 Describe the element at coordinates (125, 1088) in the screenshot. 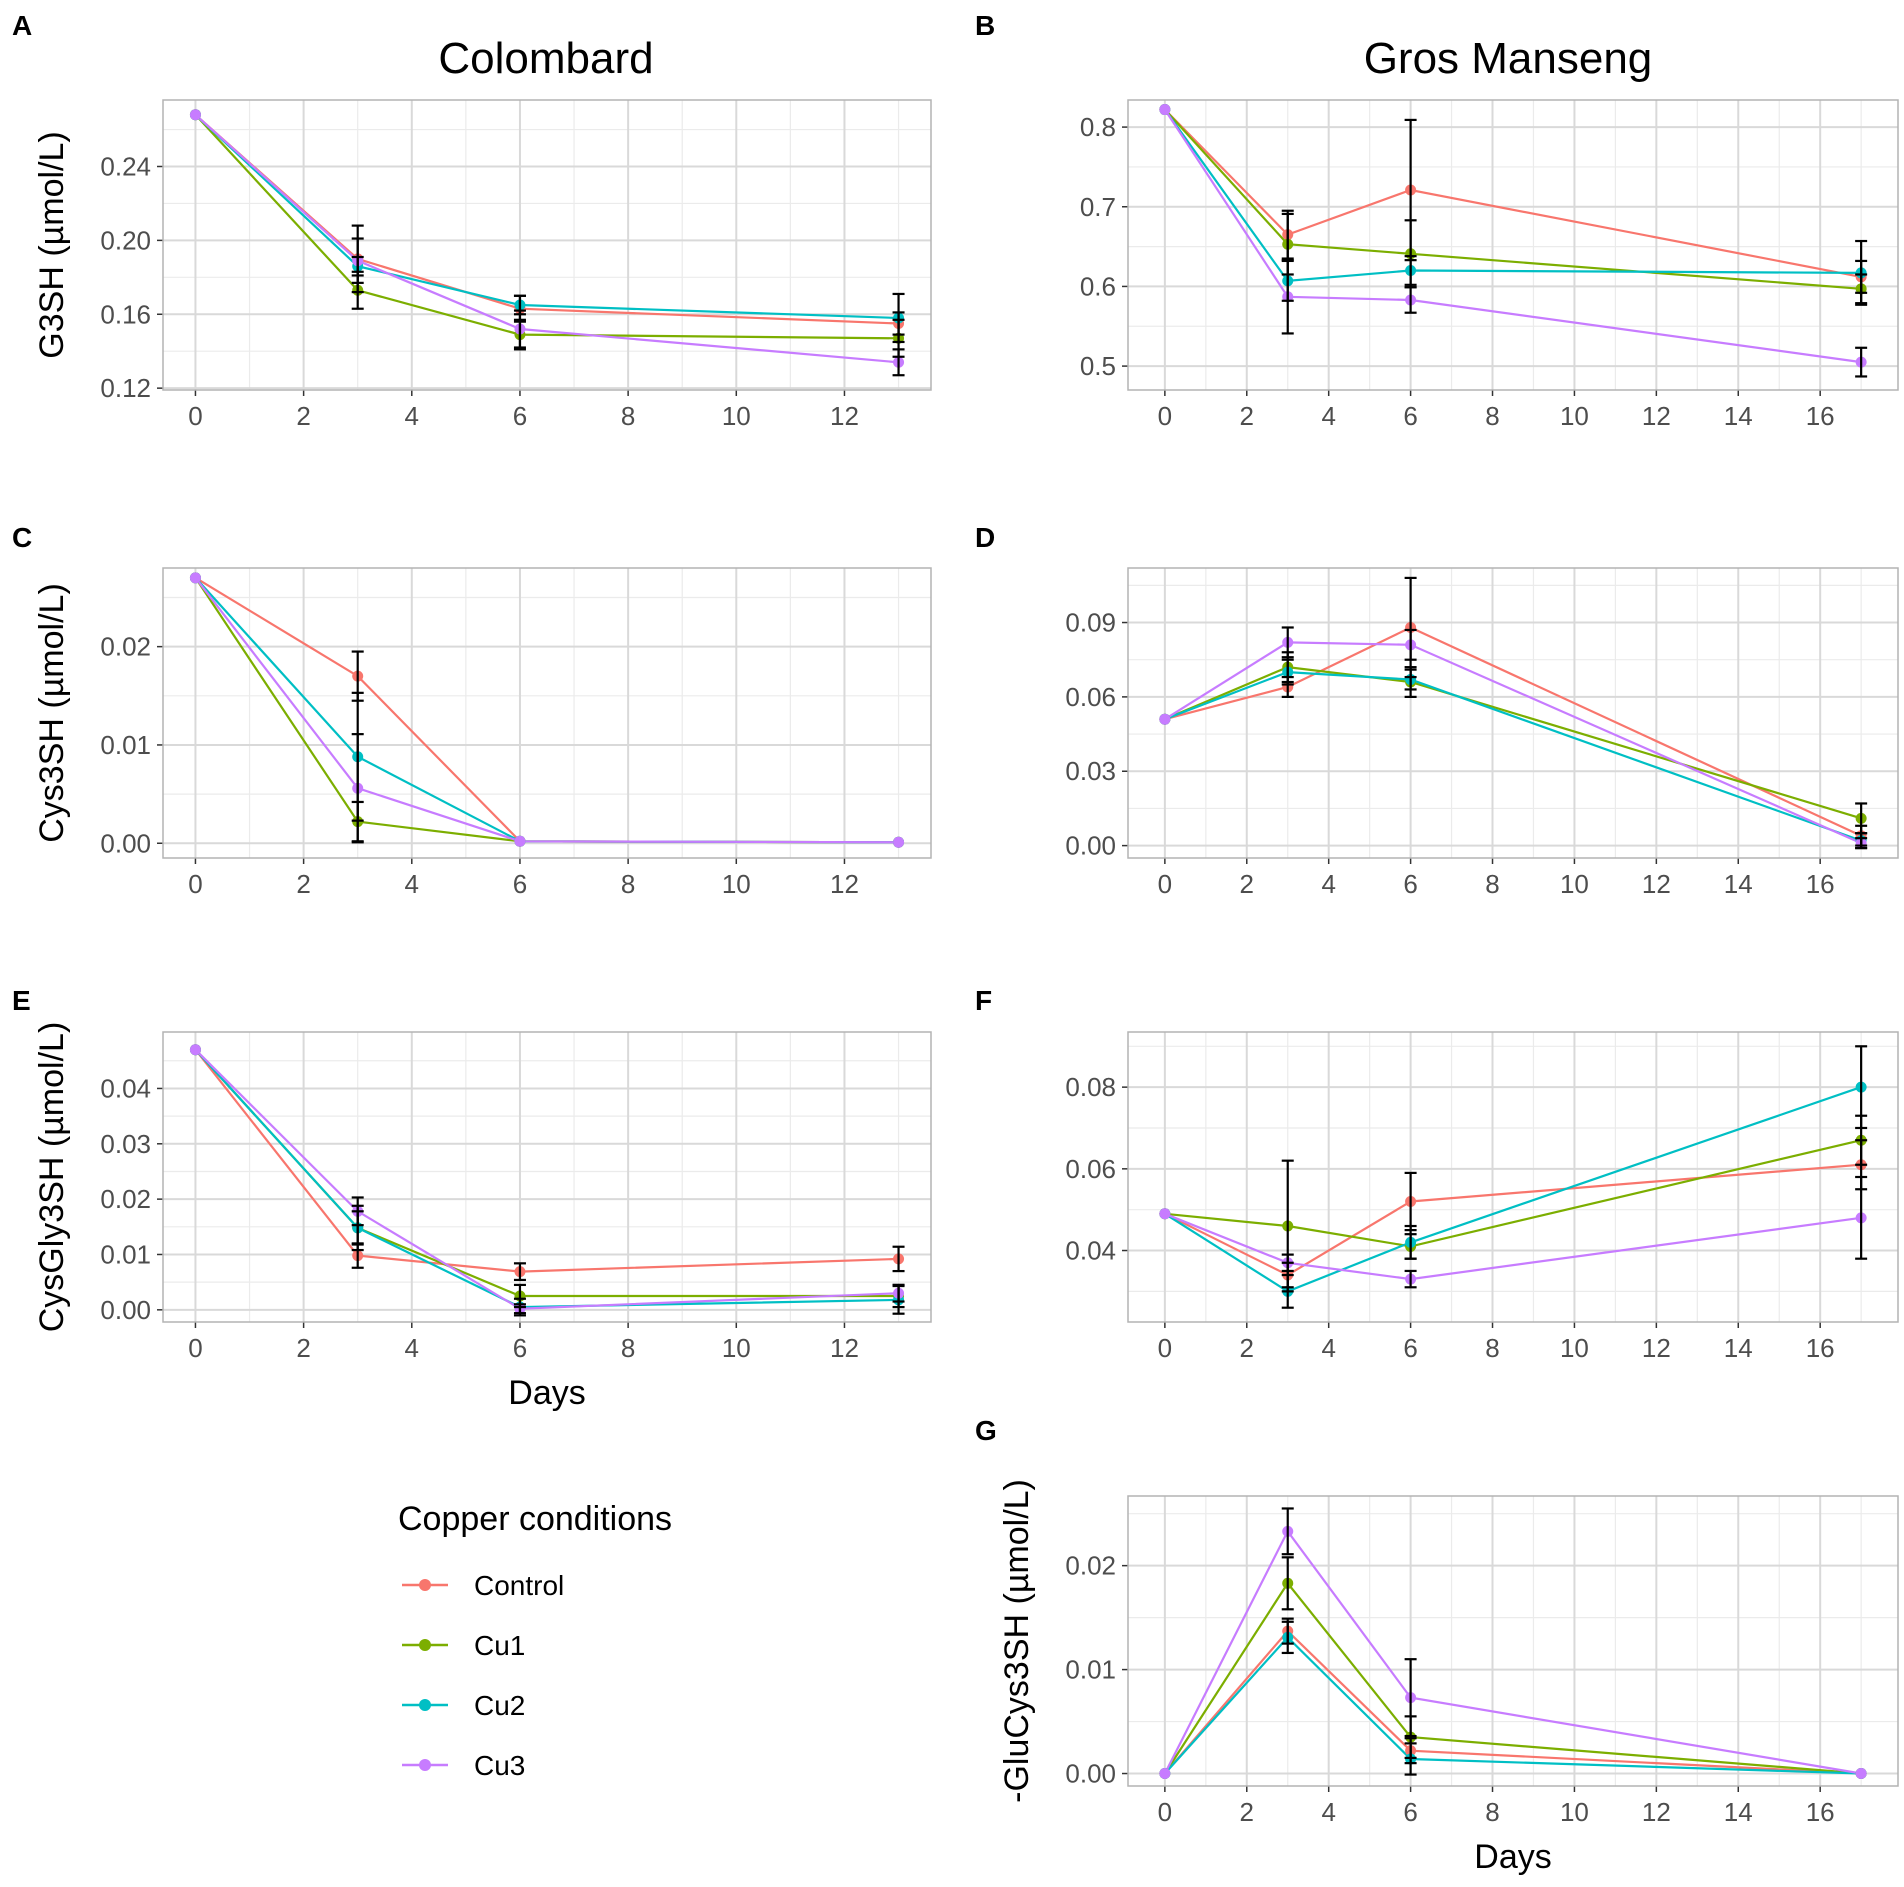

I see `y-tick-label: 0.04` at that location.